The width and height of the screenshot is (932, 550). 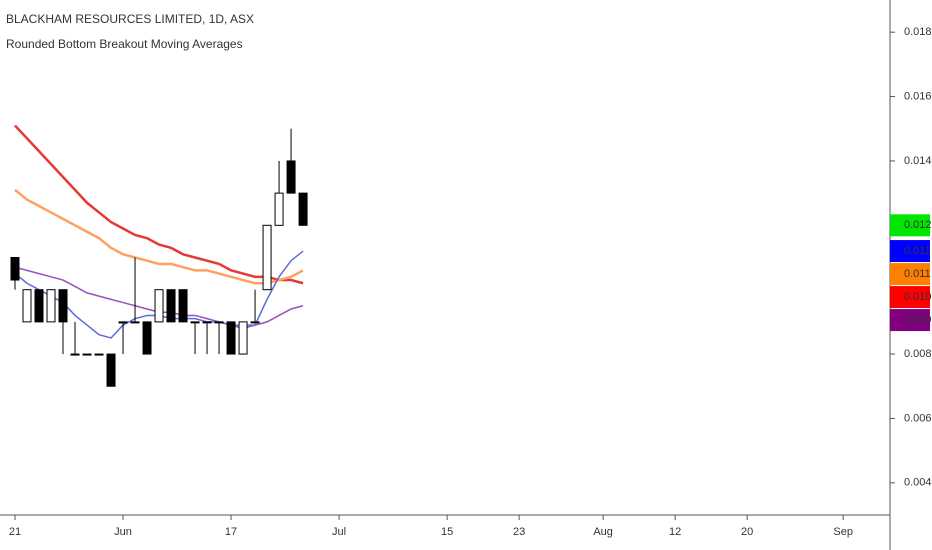 I want to click on x-tick-label: Sep, so click(x=843, y=532).